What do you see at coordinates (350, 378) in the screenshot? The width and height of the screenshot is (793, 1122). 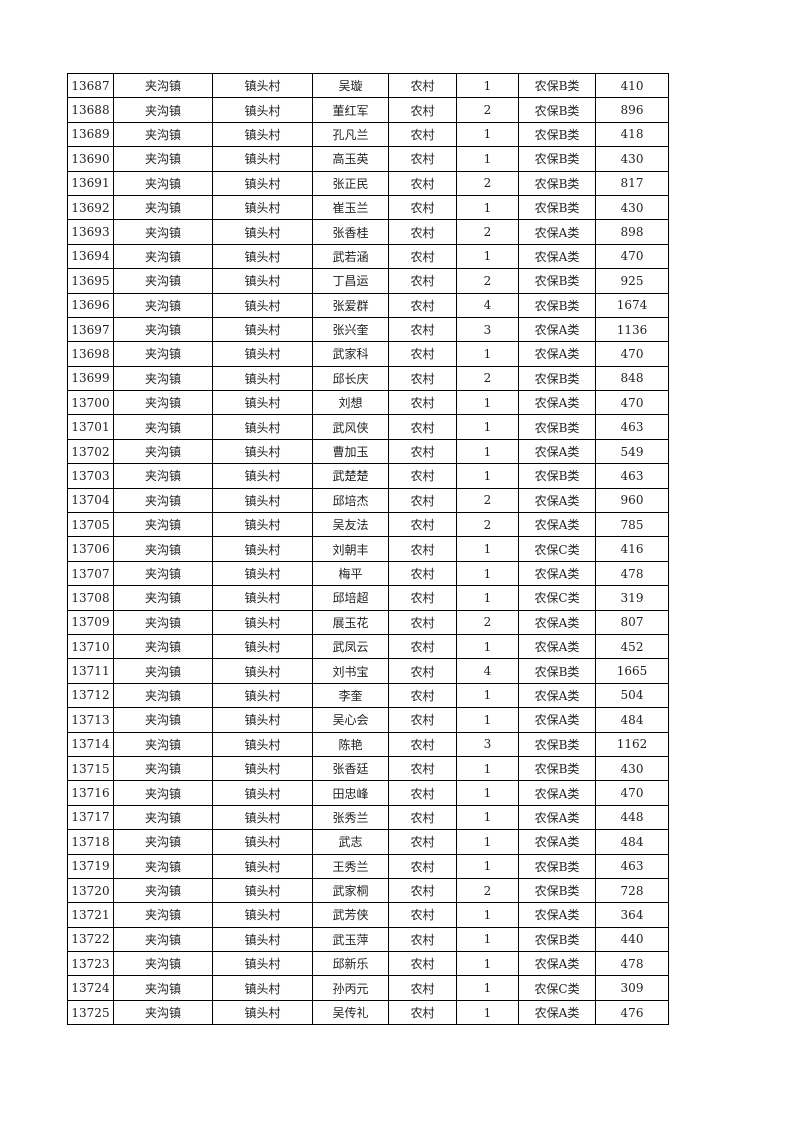 I see `name-cell: 邱长庆` at bounding box center [350, 378].